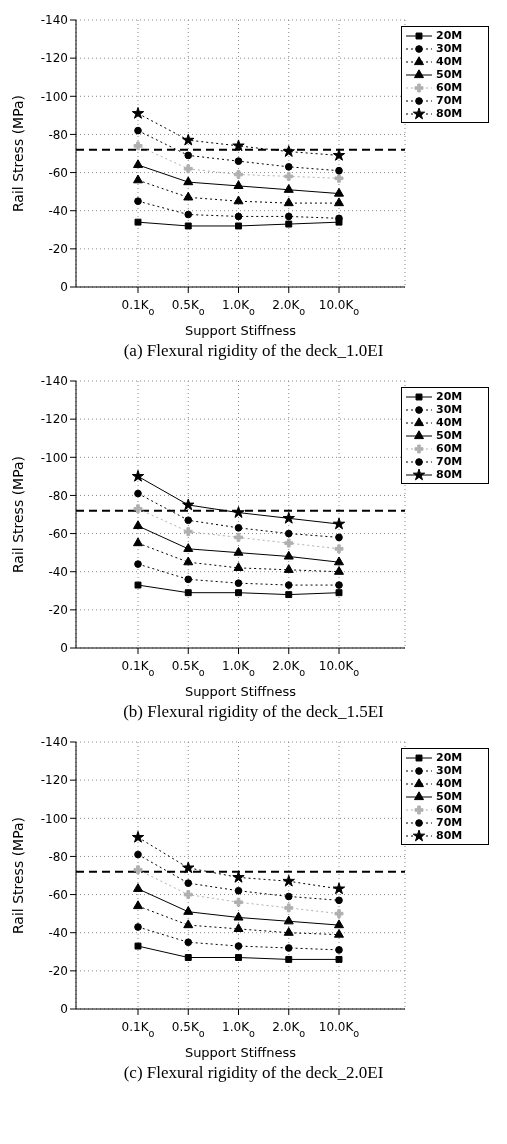 The height and width of the screenshot is (1144, 507). Describe the element at coordinates (449, 835) in the screenshot. I see `legend-label: 80M` at that location.